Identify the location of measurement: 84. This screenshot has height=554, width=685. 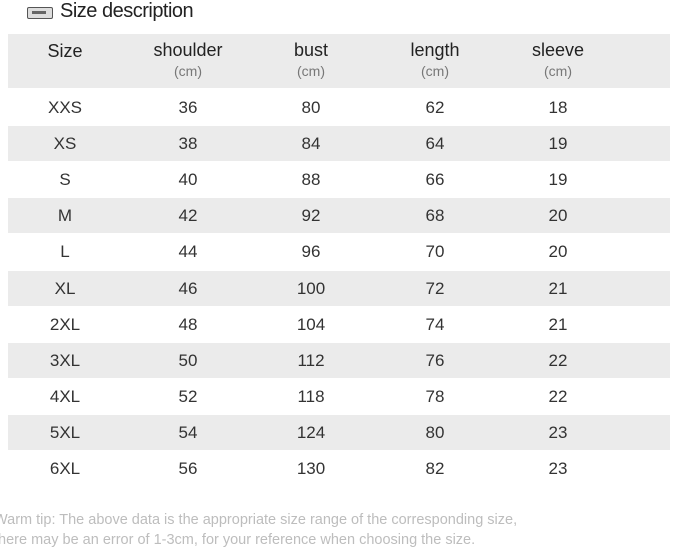
(311, 144).